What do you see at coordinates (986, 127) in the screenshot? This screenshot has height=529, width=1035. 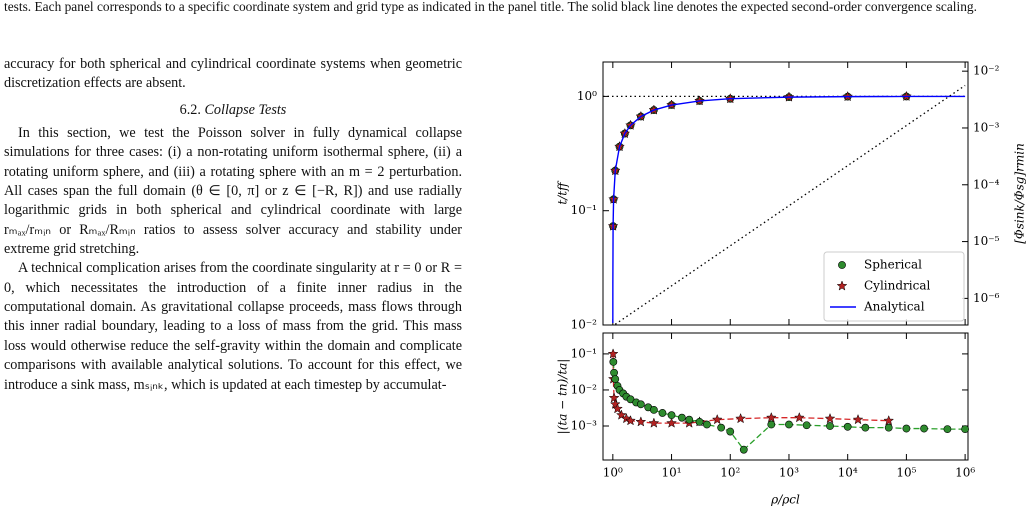 I see `y2-tick-label: 10⁻³` at bounding box center [986, 127].